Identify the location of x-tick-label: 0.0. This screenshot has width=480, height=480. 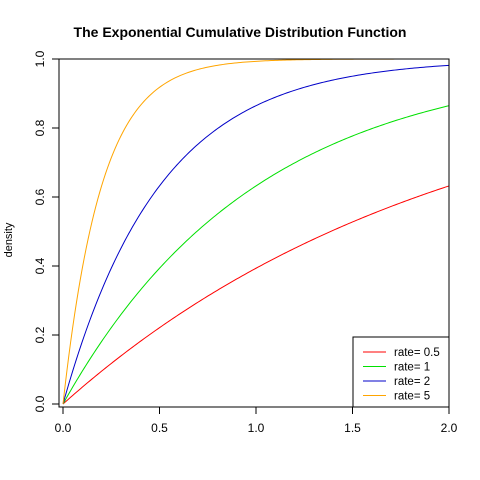
(63, 428).